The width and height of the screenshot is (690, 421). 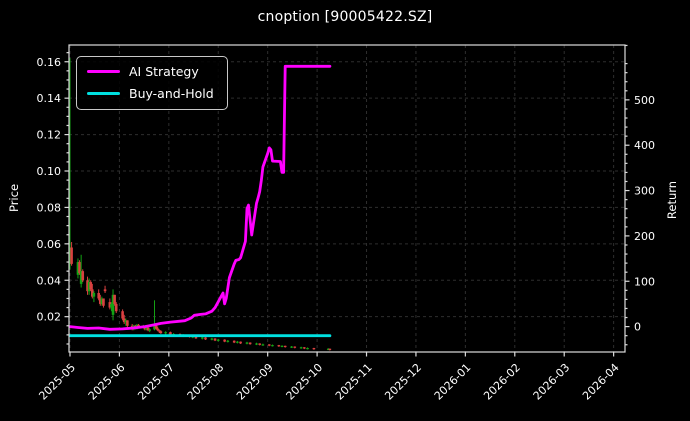 I want to click on svg-text: 2025-12, so click(x=403, y=382).